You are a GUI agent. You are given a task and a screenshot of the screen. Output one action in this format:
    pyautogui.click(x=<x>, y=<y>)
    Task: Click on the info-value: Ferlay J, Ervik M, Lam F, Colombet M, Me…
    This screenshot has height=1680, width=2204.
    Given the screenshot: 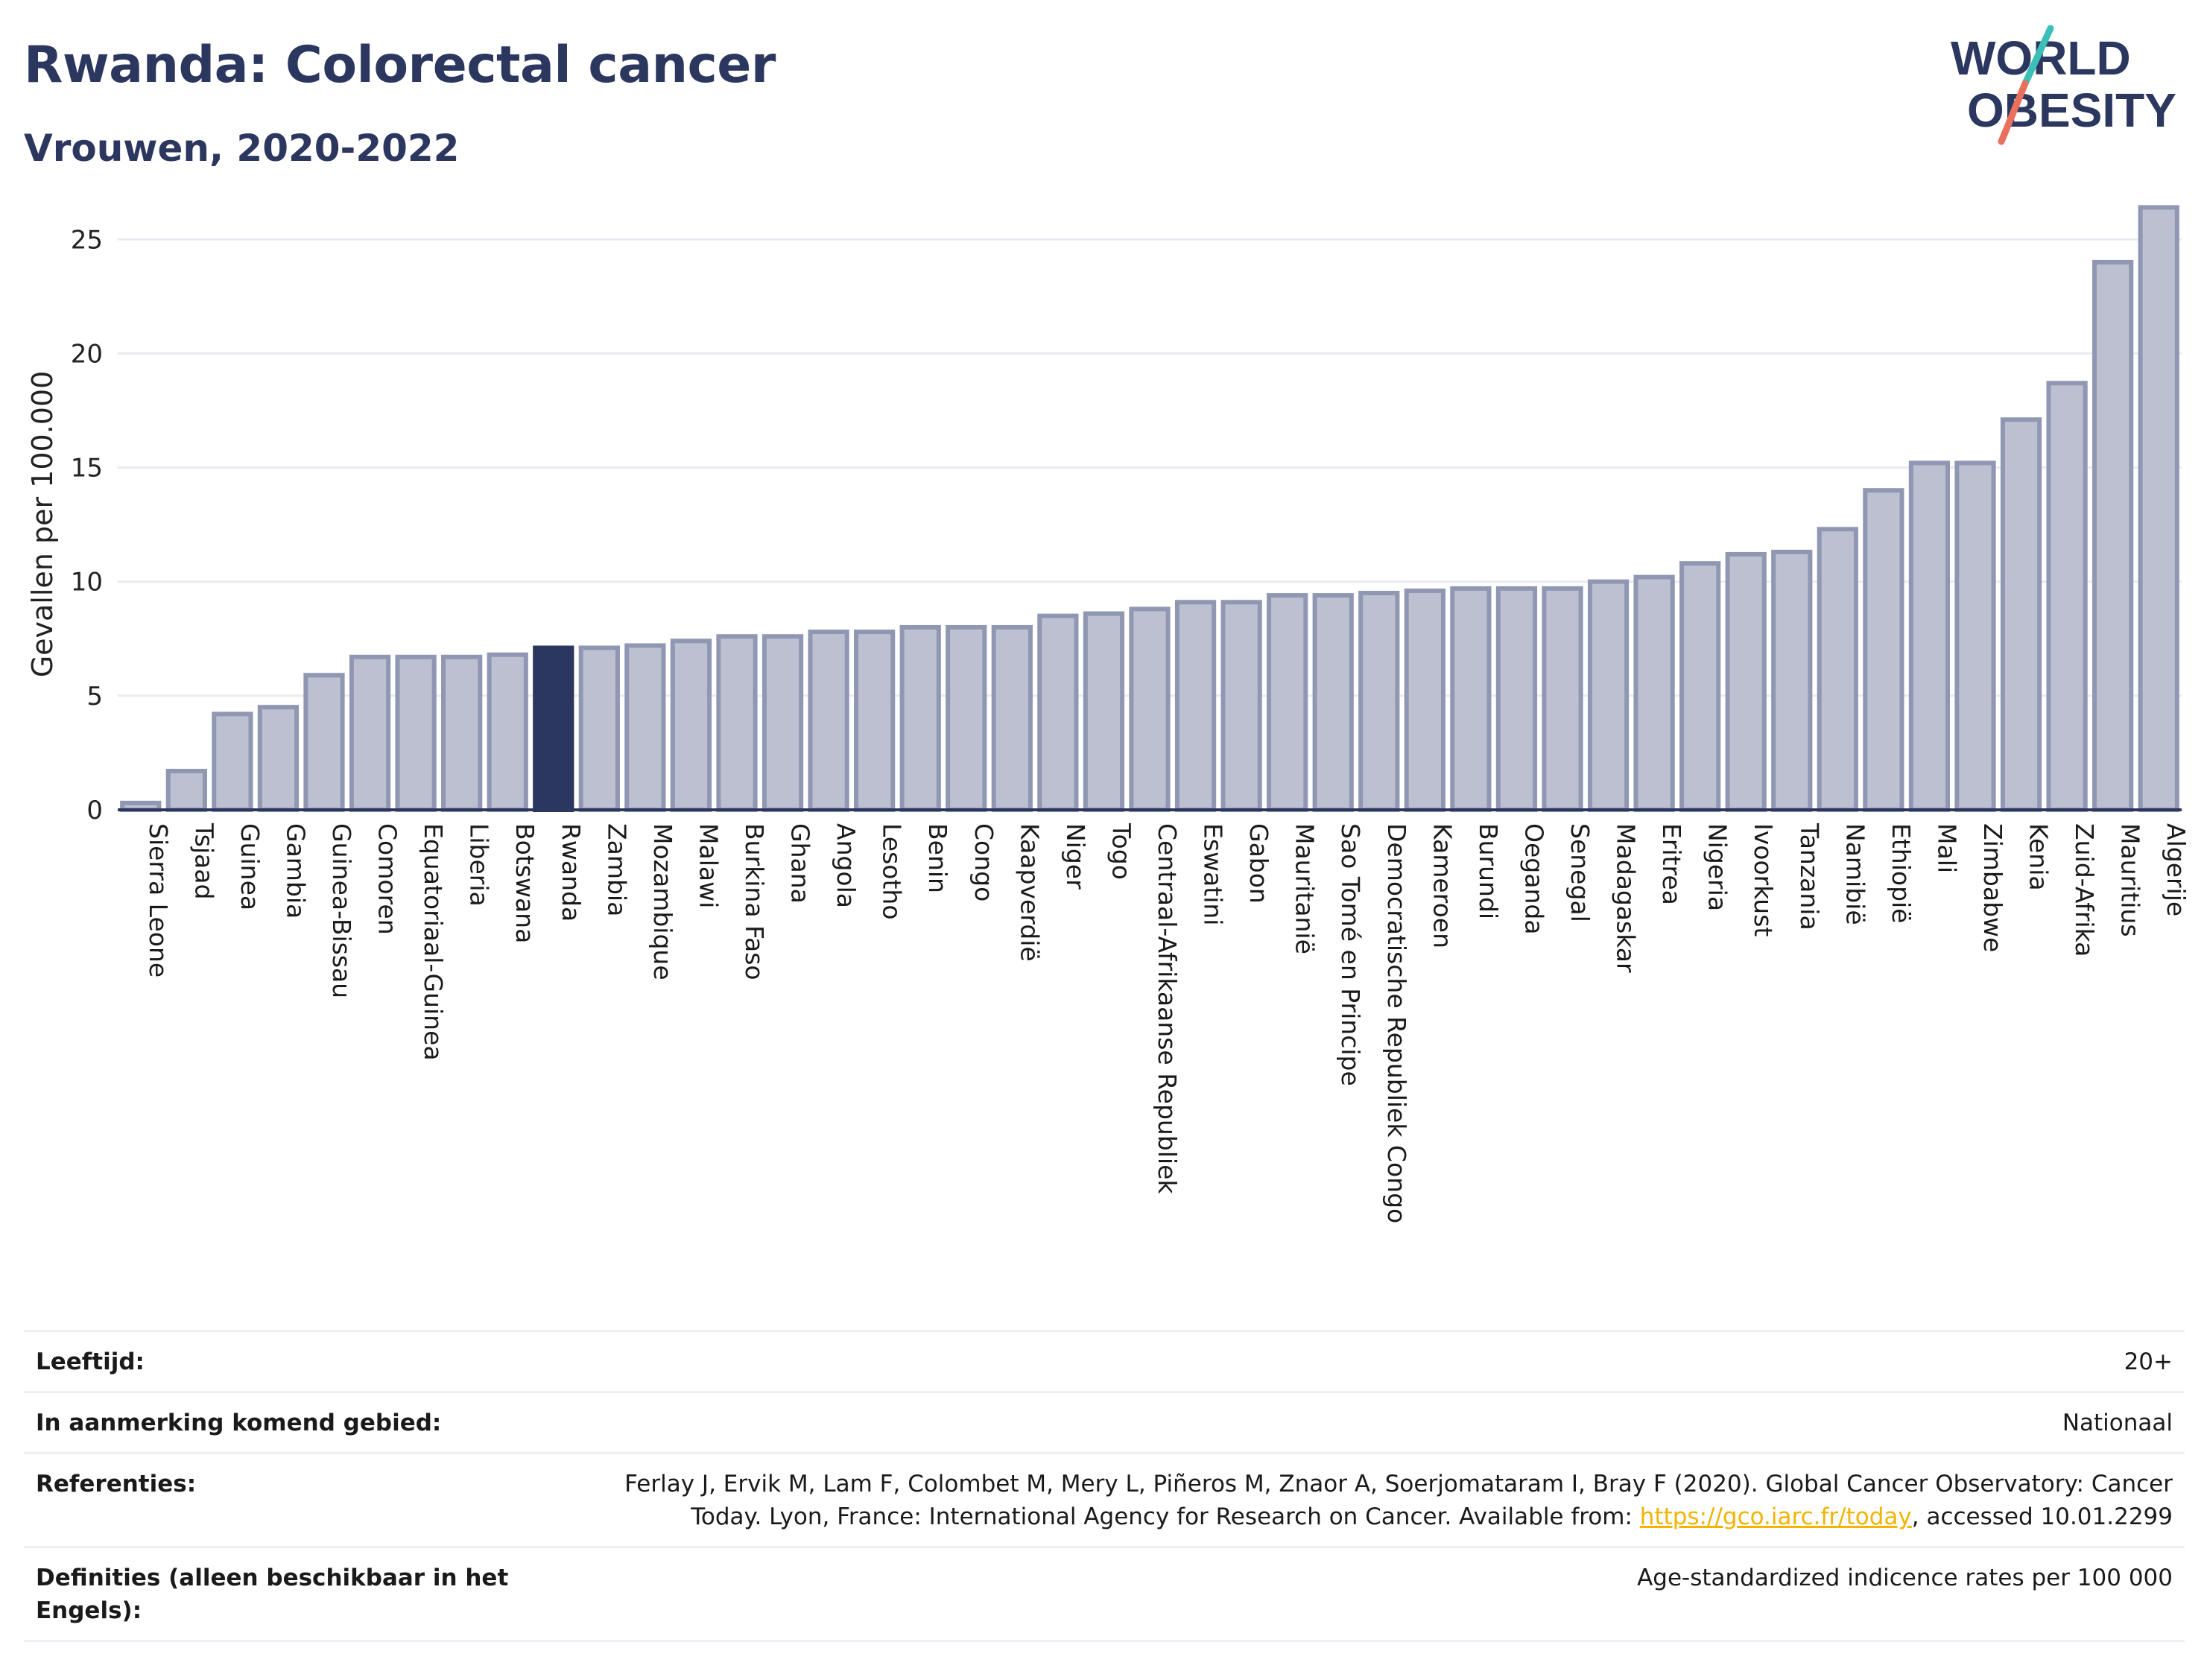 What is the action you would take?
    pyautogui.click(x=1343, y=1499)
    